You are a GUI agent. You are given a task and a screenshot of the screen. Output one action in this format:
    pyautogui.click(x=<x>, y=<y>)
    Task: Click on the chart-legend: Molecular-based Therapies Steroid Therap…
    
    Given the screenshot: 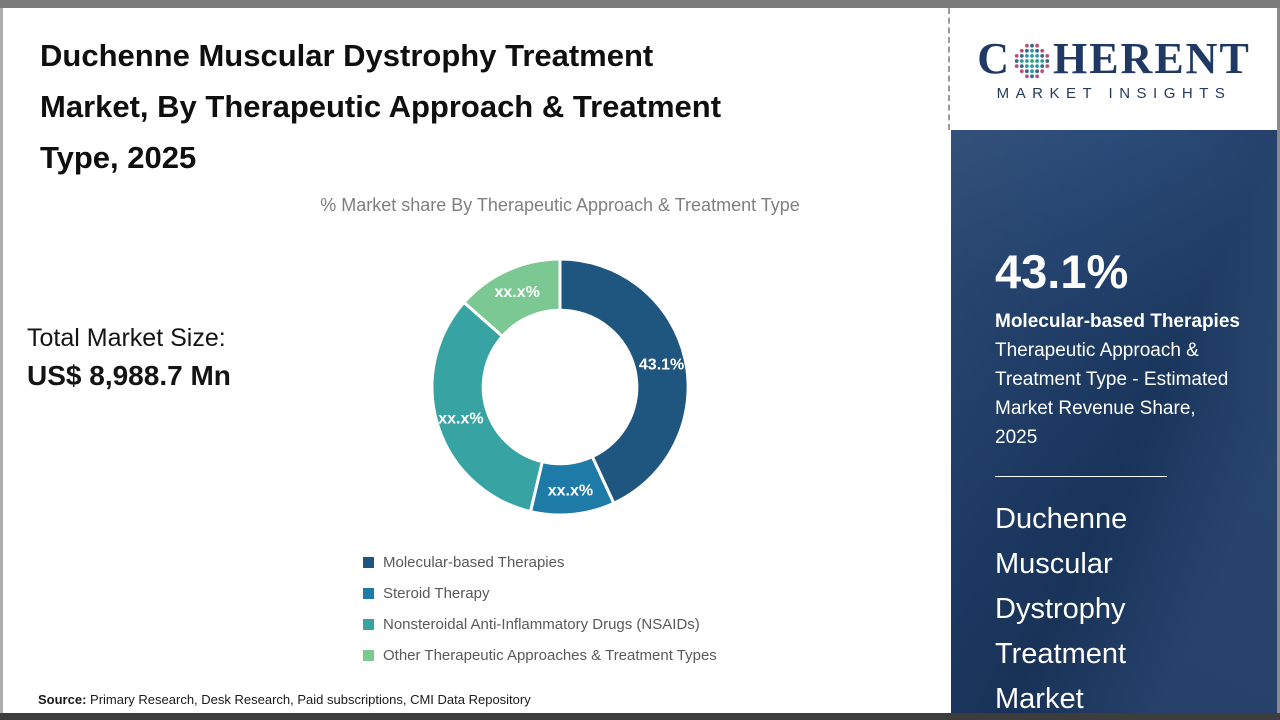 What is the action you would take?
    pyautogui.click(x=540, y=615)
    